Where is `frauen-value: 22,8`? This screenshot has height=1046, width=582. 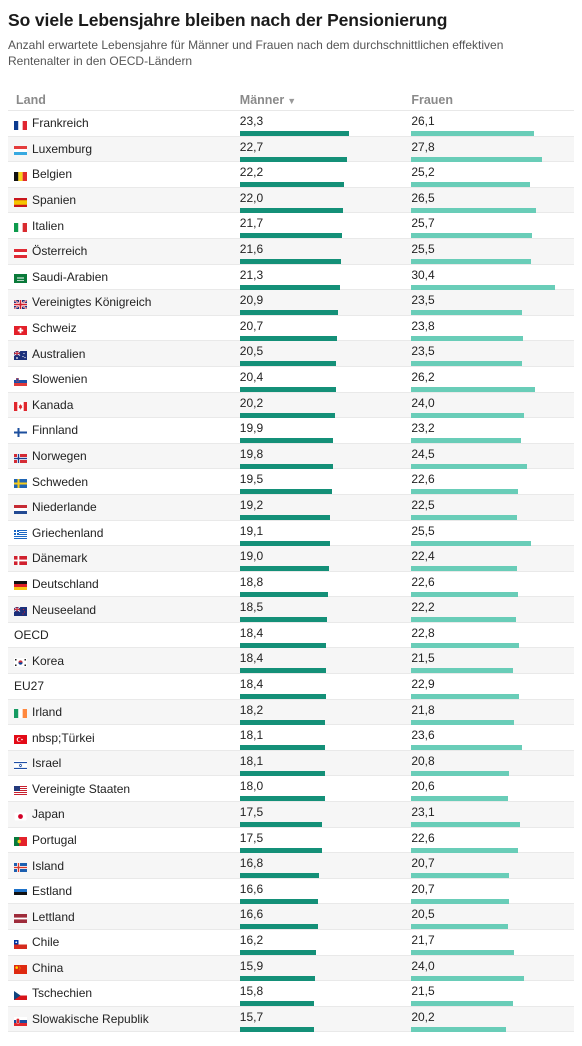 frauen-value: 22,8 is located at coordinates (423, 632).